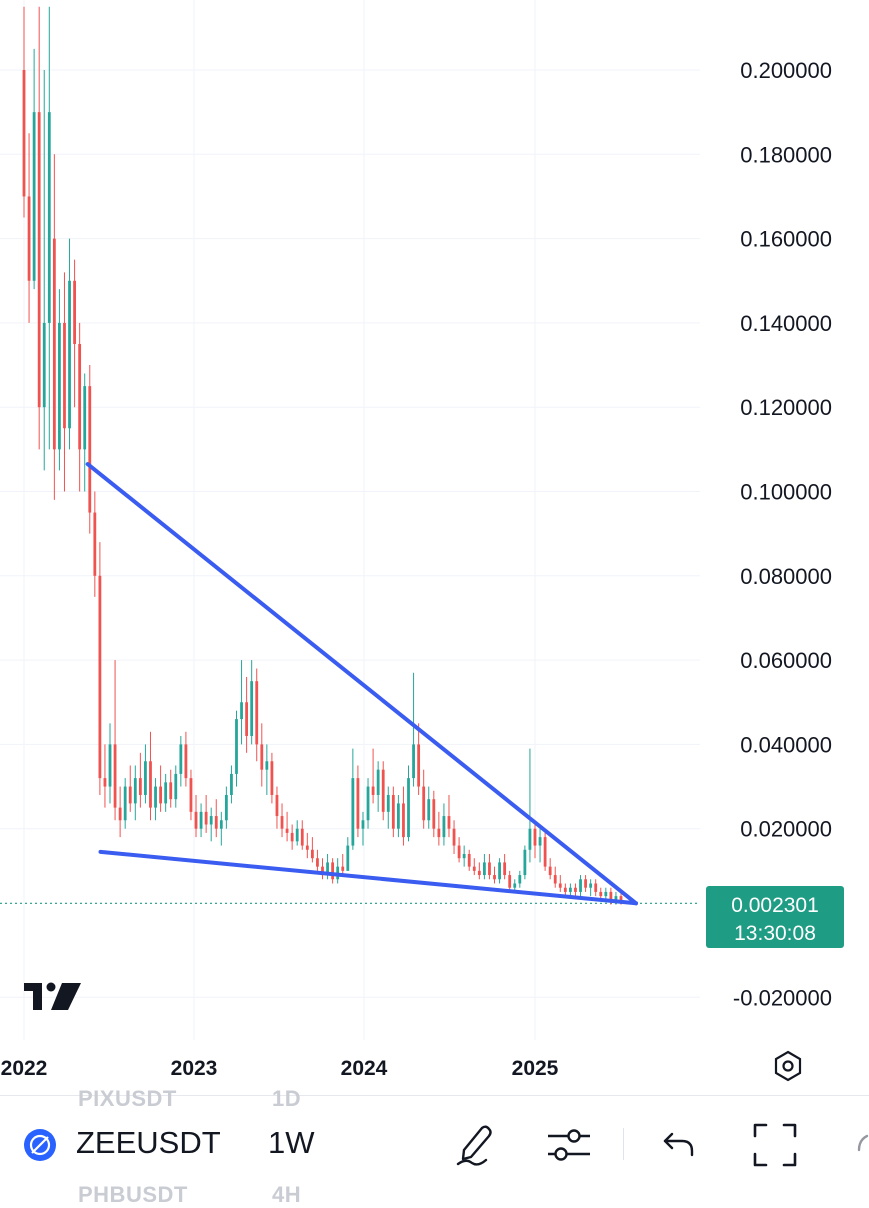 The width and height of the screenshot is (869, 1208). What do you see at coordinates (291, 1142) in the screenshot?
I see `interval-selector: 1W` at bounding box center [291, 1142].